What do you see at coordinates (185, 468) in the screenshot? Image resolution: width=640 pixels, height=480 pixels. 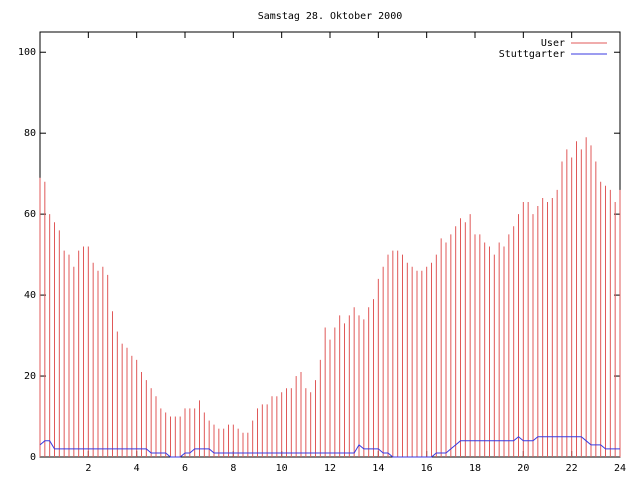 I see `x-tick-label: 6` at bounding box center [185, 468].